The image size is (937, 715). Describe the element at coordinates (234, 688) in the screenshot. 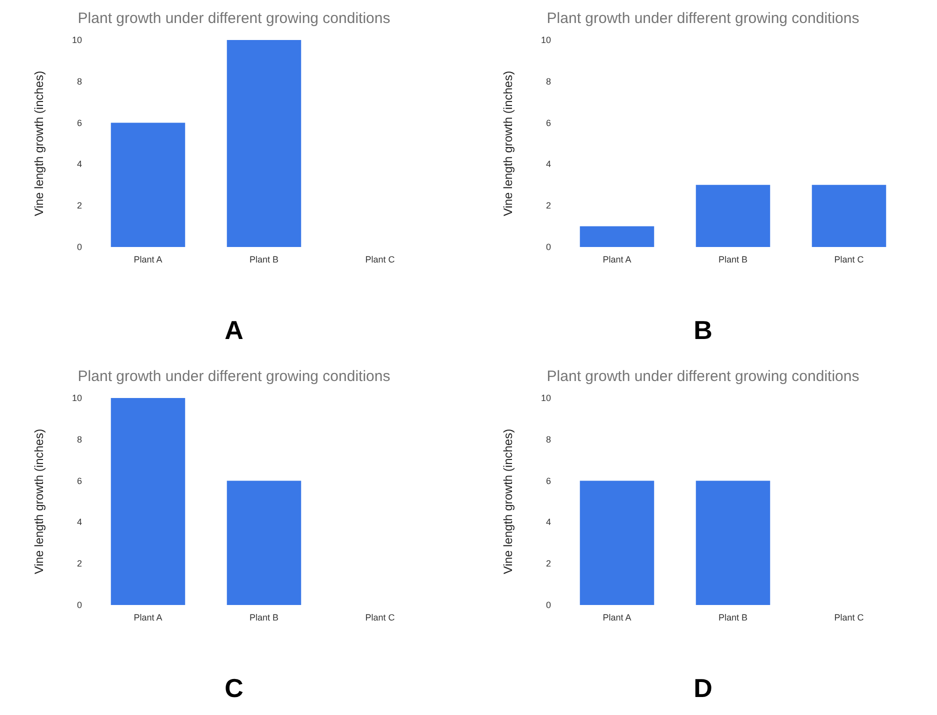

I see `text: C` at that location.